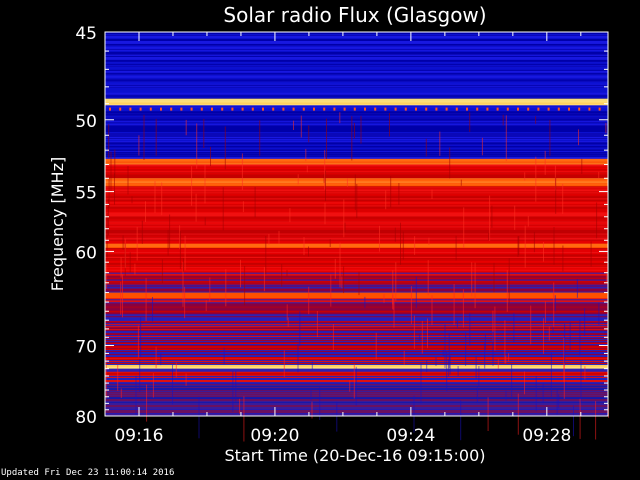  I want to click on y-tick-label: 45, so click(86, 34).